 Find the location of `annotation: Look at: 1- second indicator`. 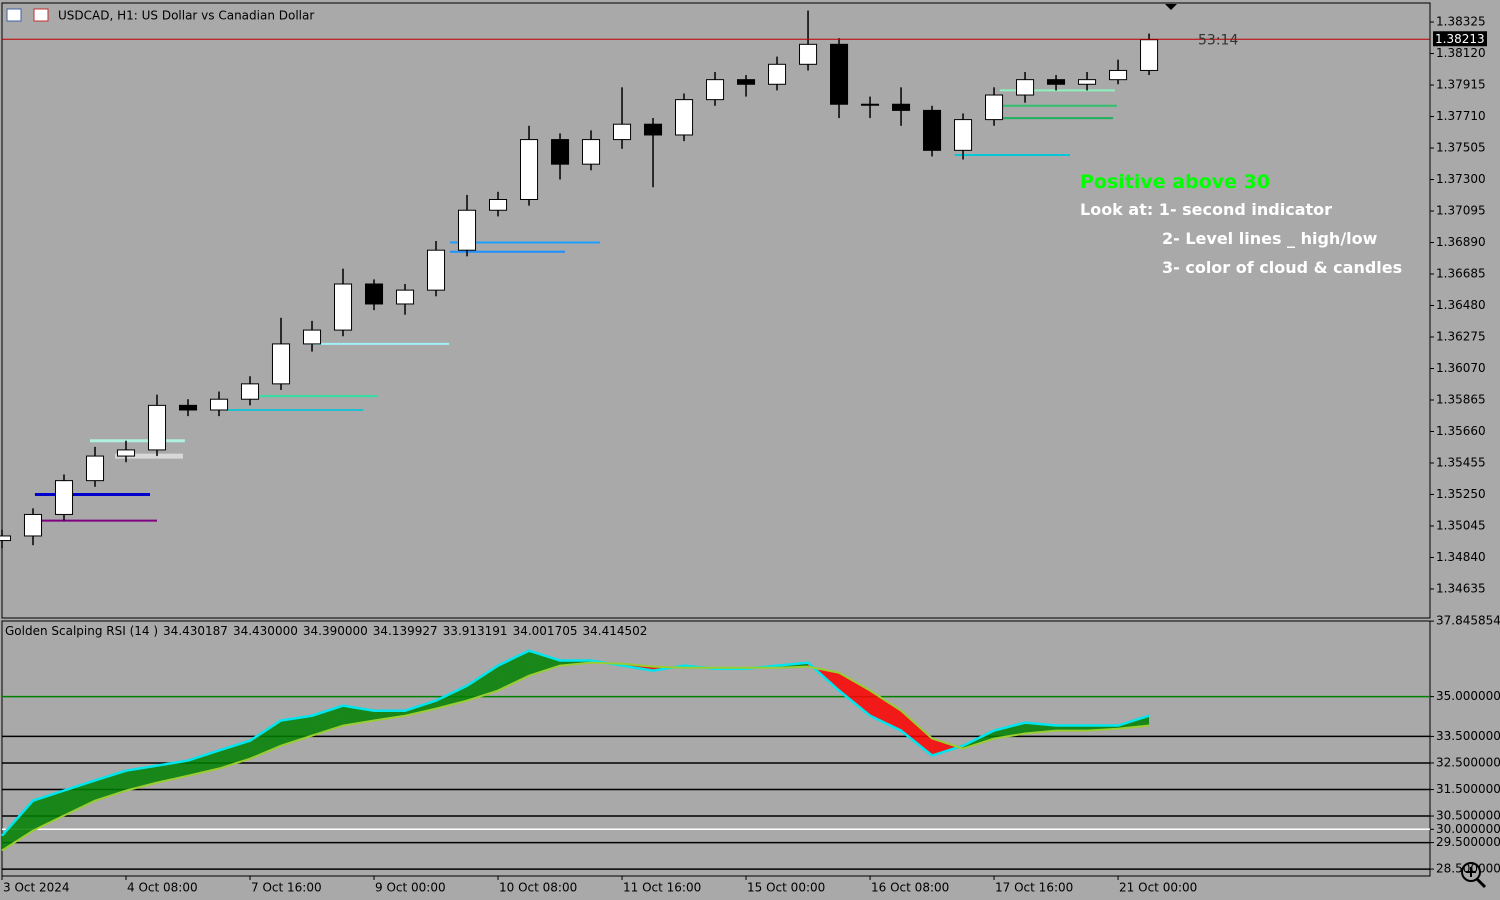

annotation: Look at: 1- second indicator is located at coordinates (1206, 209).